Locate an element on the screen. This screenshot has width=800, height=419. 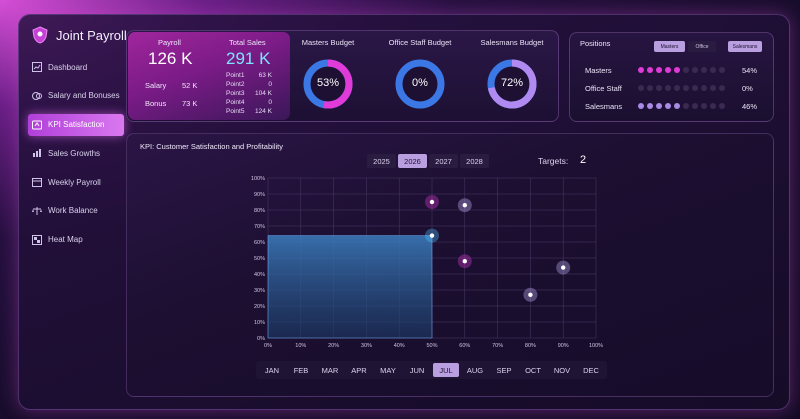
position-label: Salesmans is located at coordinates (604, 106).